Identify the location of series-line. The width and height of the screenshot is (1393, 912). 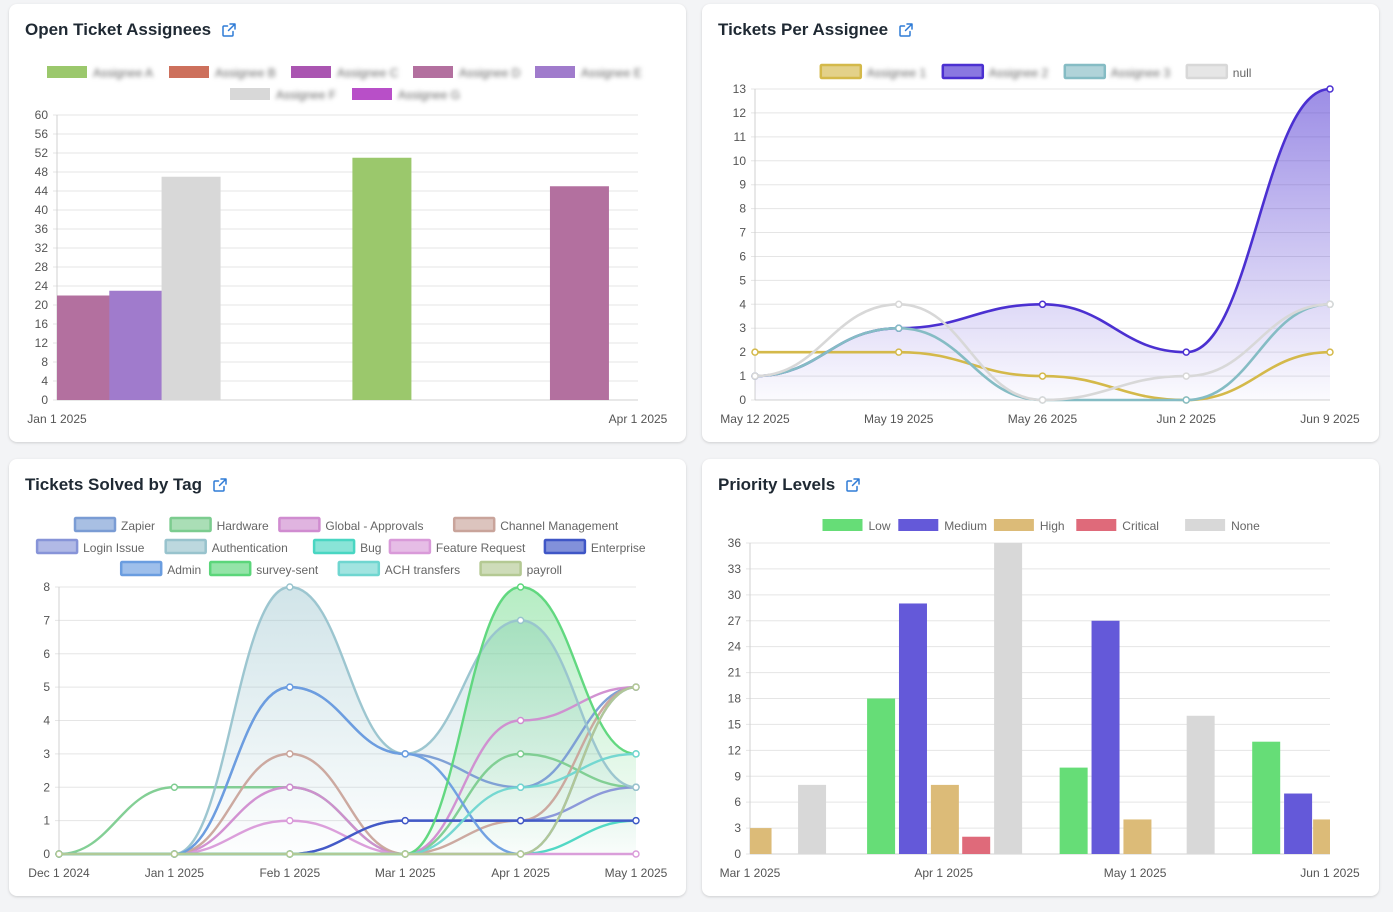
(1042, 352).